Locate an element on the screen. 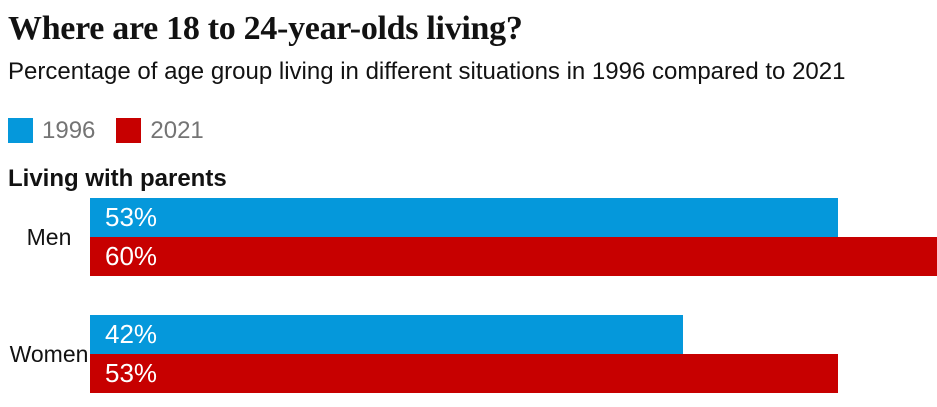 The image size is (937, 407). legend-item-1996: 1996 is located at coordinates (51, 130).